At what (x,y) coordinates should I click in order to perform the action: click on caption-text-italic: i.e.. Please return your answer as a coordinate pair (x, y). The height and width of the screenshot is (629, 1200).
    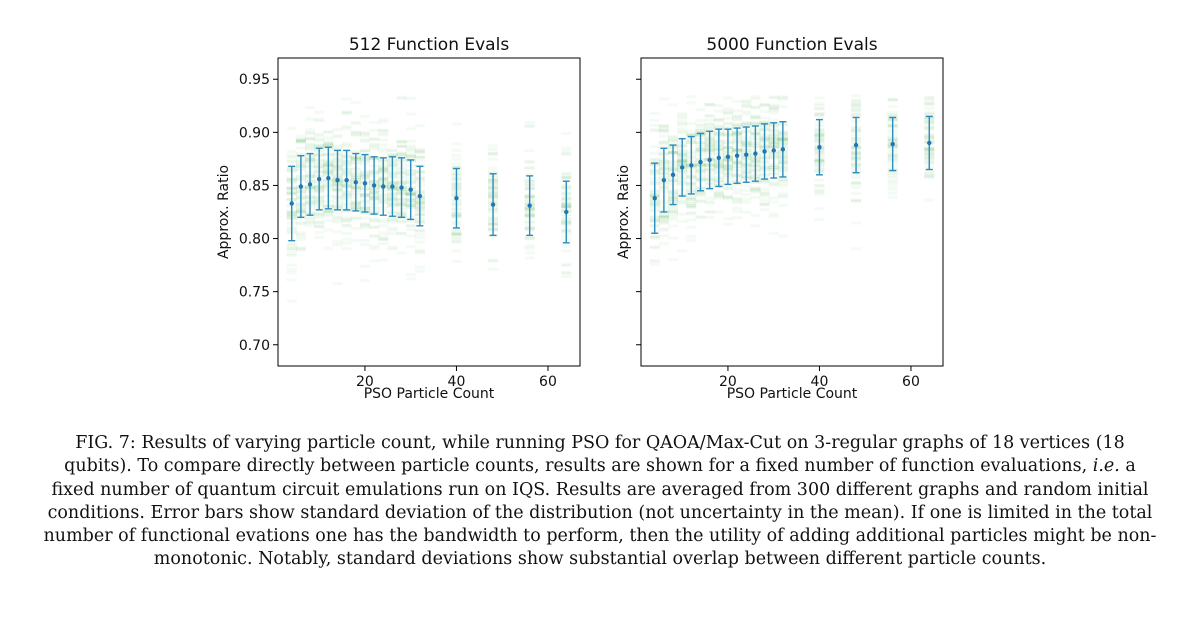
    Looking at the image, I should click on (1106, 466).